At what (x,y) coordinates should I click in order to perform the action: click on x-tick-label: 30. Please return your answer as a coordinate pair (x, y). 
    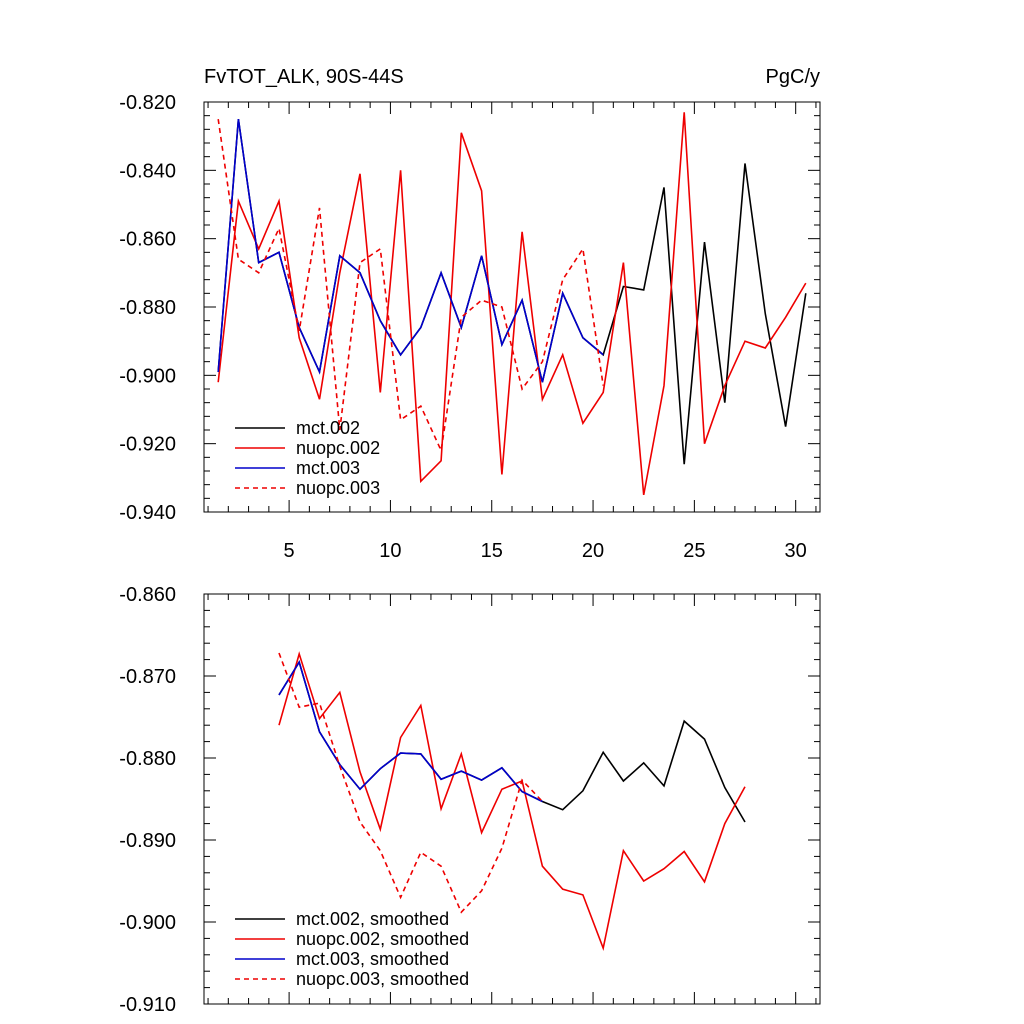
    Looking at the image, I should click on (796, 551).